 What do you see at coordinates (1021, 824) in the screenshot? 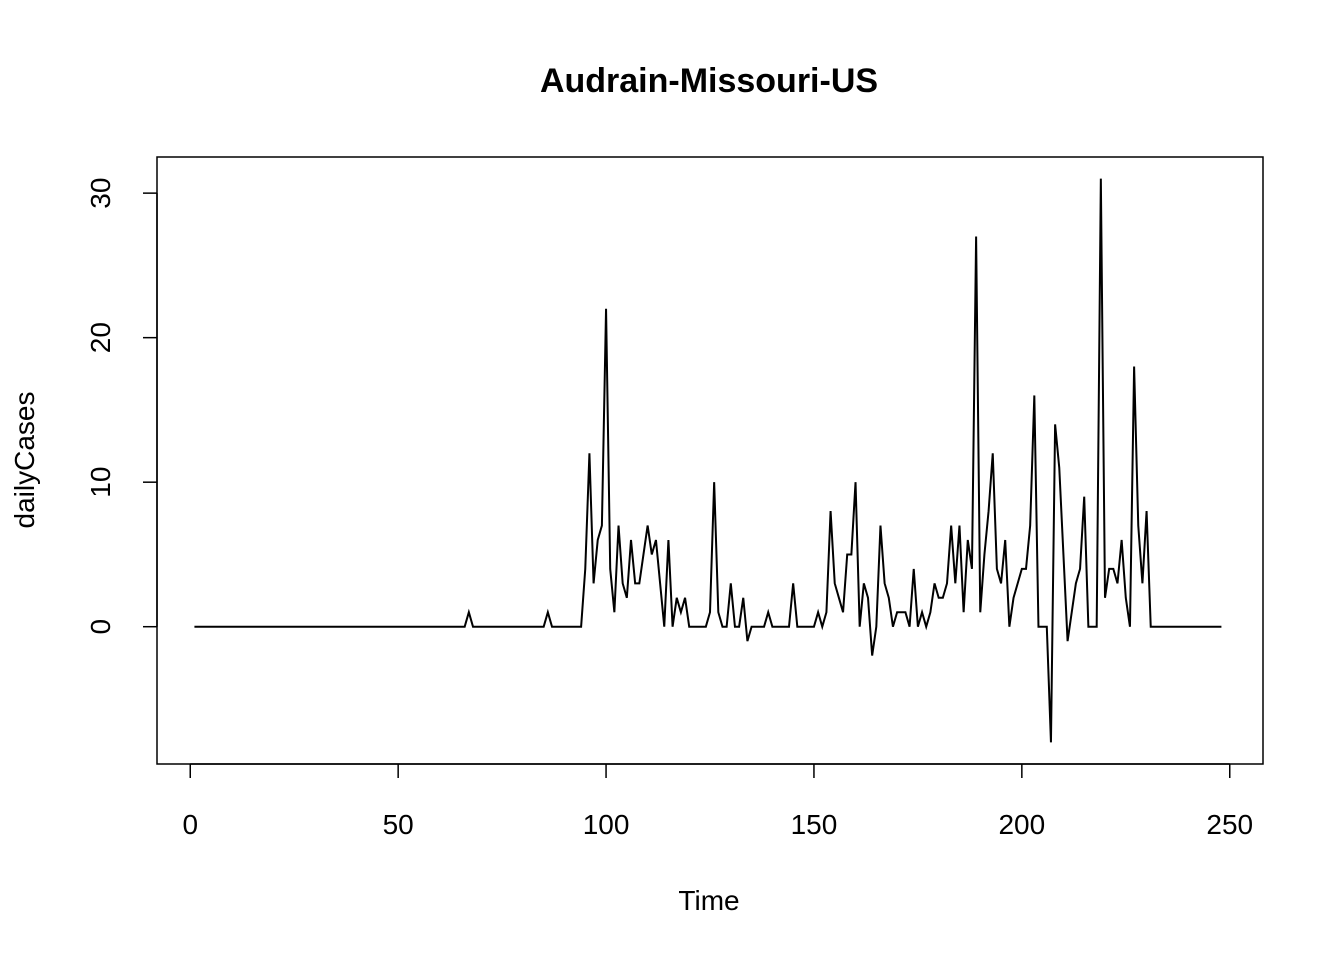
I see `x-tick-label: 200` at bounding box center [1021, 824].